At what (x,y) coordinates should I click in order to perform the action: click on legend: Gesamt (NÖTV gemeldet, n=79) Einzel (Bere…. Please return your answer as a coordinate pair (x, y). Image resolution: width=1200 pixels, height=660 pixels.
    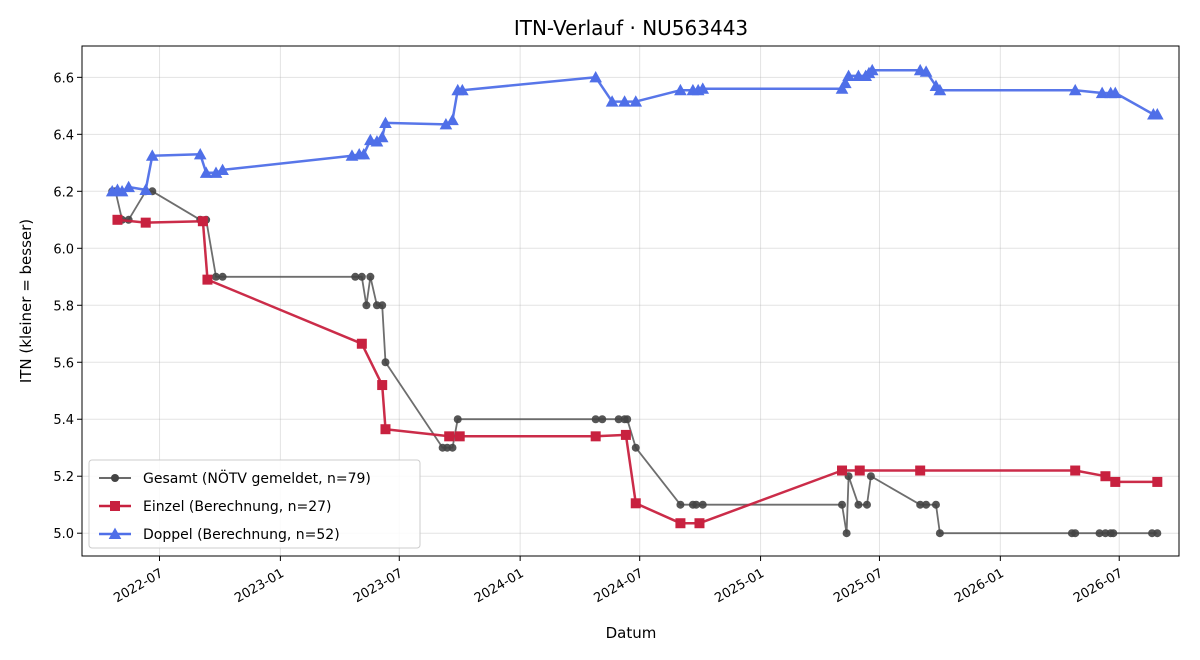
    Looking at the image, I should click on (254, 504).